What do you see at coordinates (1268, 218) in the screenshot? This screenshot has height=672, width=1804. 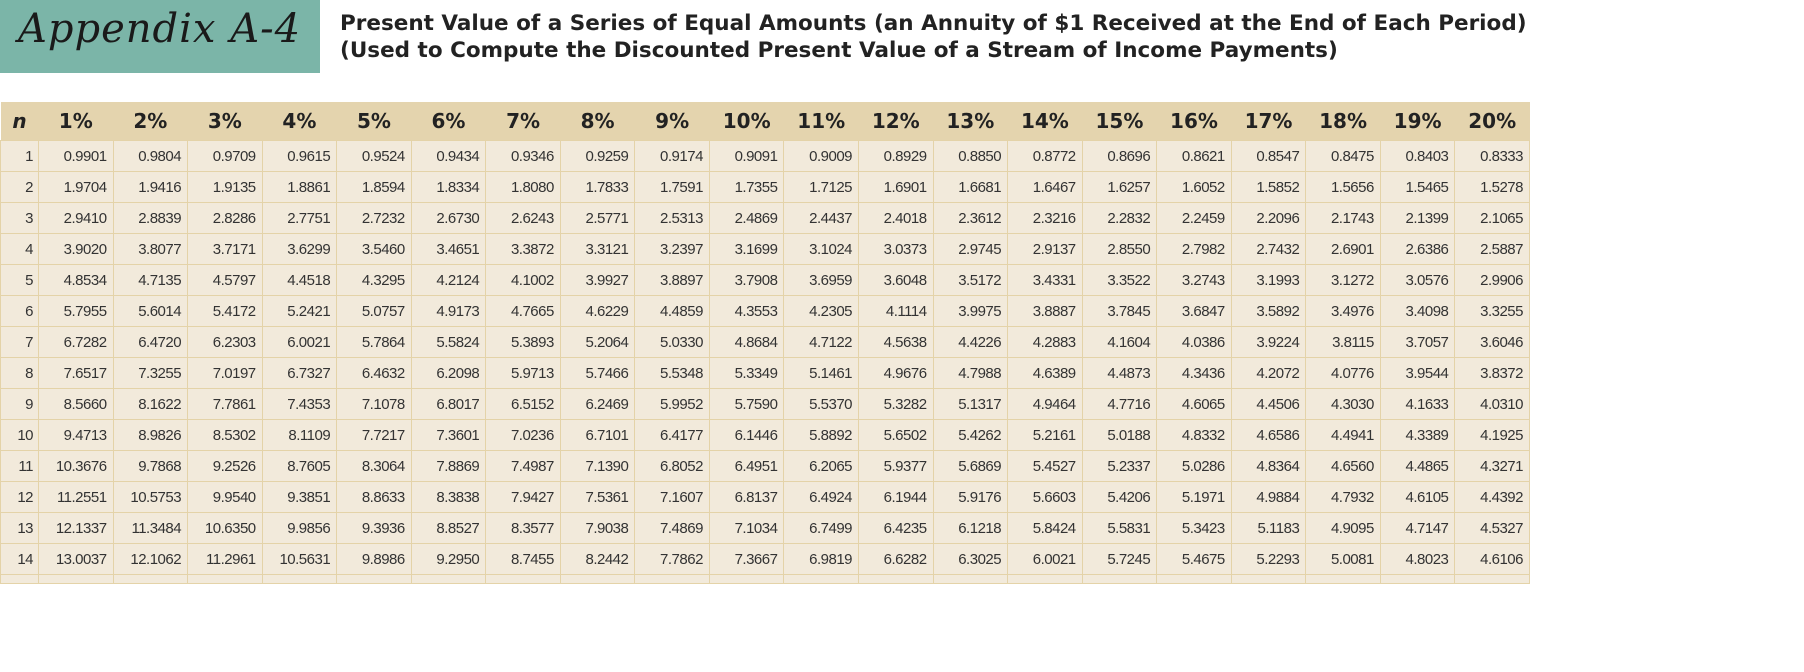 I see `value-cell: 2.2096` at bounding box center [1268, 218].